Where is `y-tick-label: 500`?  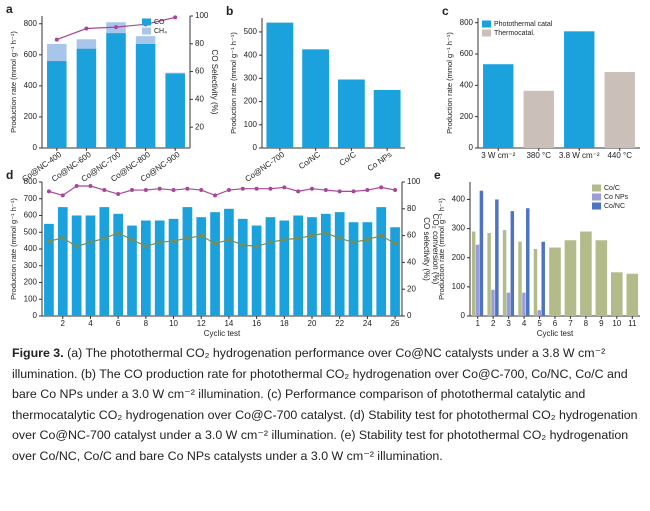
y-tick-label: 500 is located at coordinates (31, 231).